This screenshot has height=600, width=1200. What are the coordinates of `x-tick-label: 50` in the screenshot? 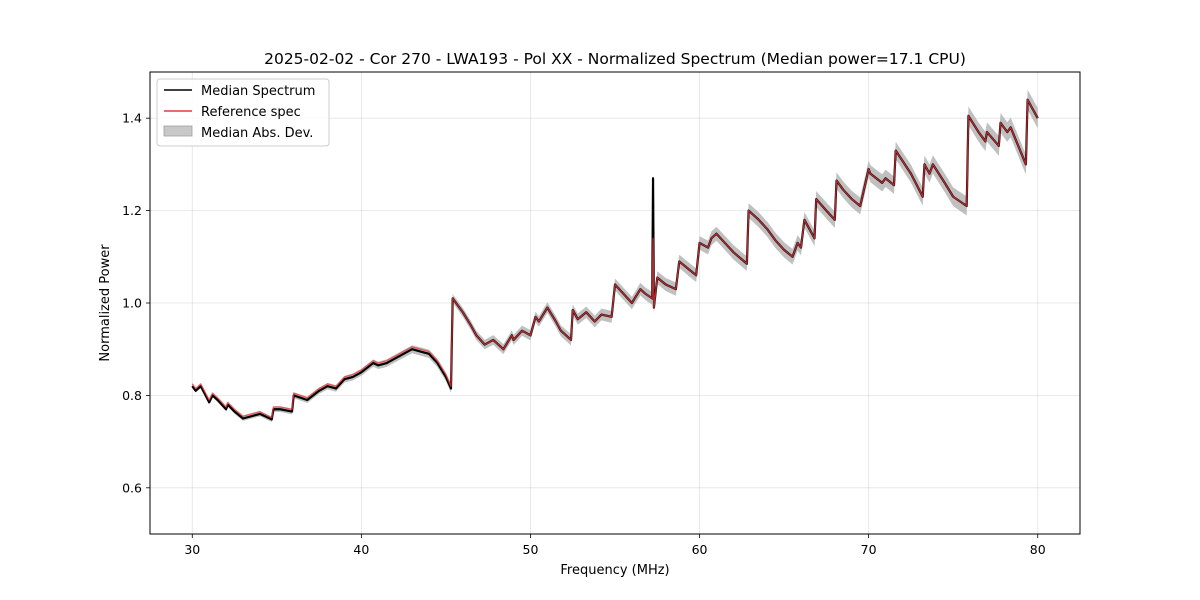 It's located at (531, 549).